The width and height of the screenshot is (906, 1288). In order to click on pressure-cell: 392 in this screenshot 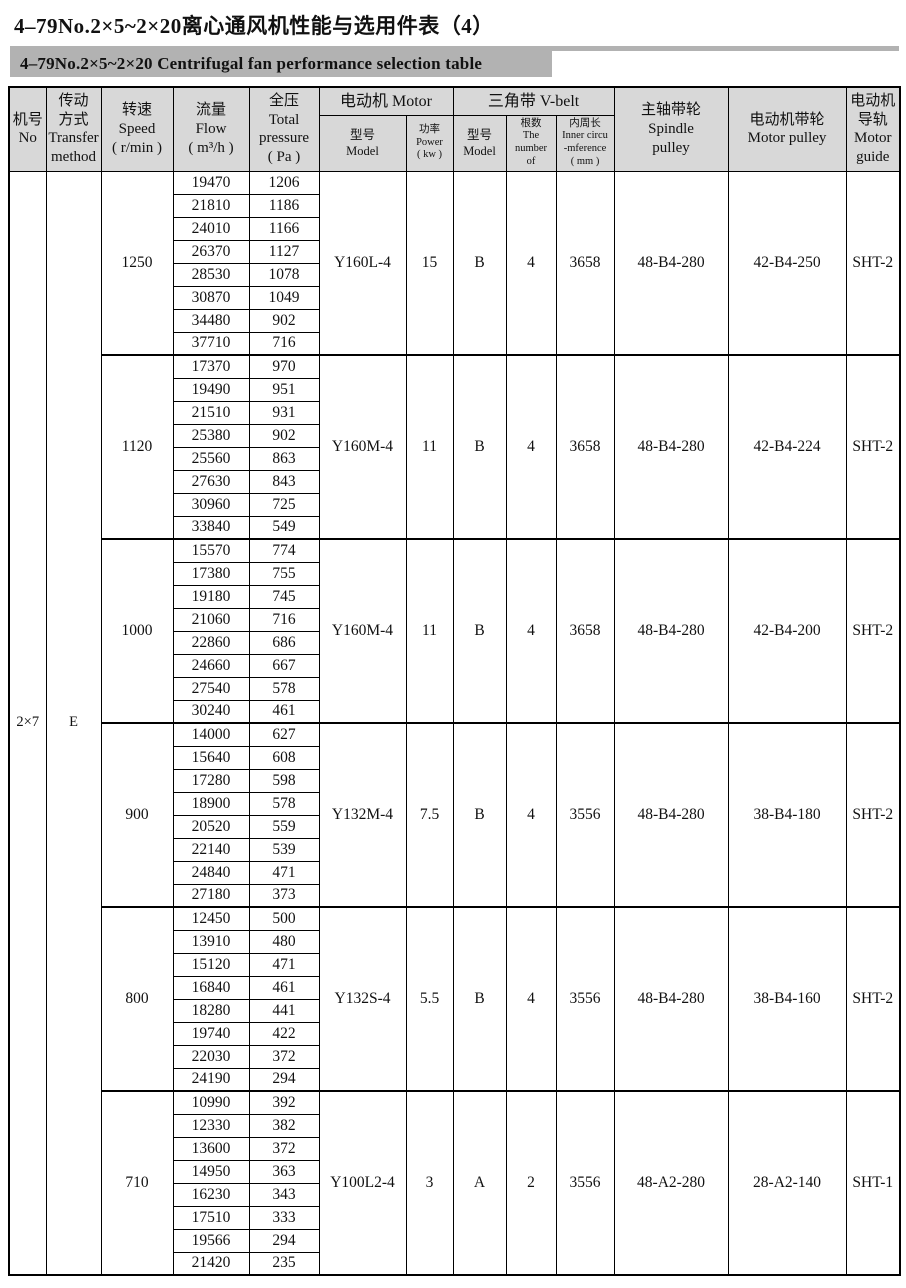, I will do `click(284, 1102)`.